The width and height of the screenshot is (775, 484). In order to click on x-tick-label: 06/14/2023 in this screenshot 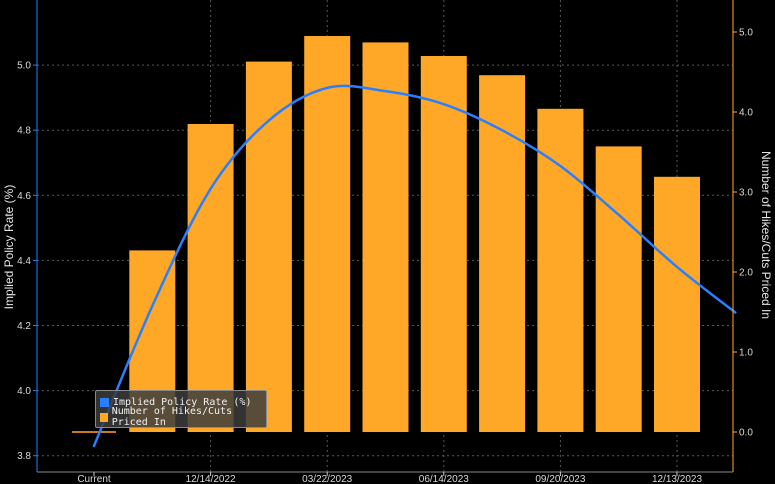, I will do `click(444, 479)`.